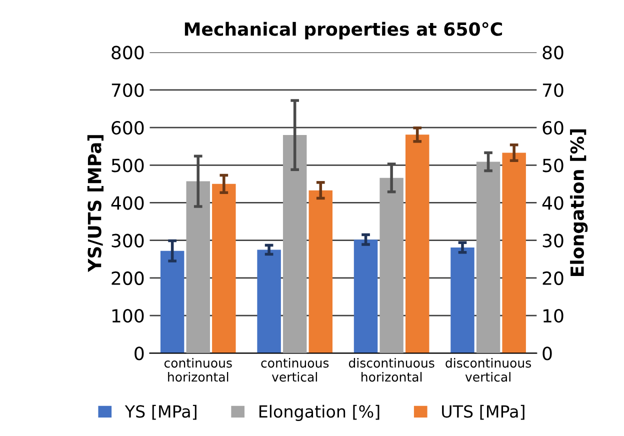 The height and width of the screenshot is (436, 624). Describe the element at coordinates (483, 412) in the screenshot. I see `legend-label: UTS [MPa]` at that location.